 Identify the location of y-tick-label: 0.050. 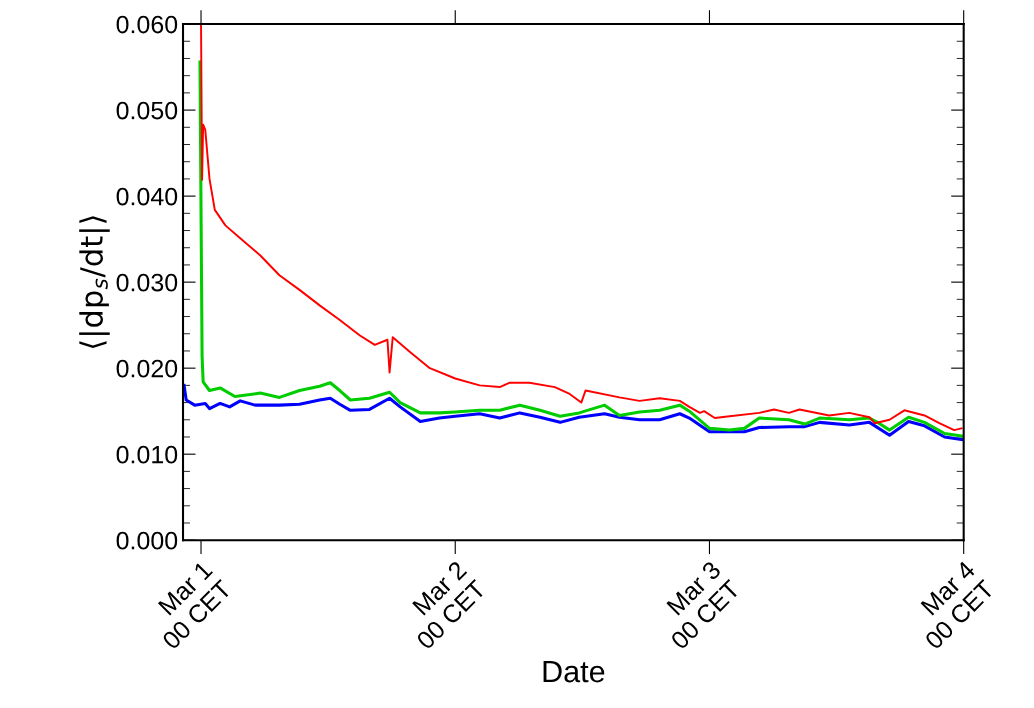
(147, 110).